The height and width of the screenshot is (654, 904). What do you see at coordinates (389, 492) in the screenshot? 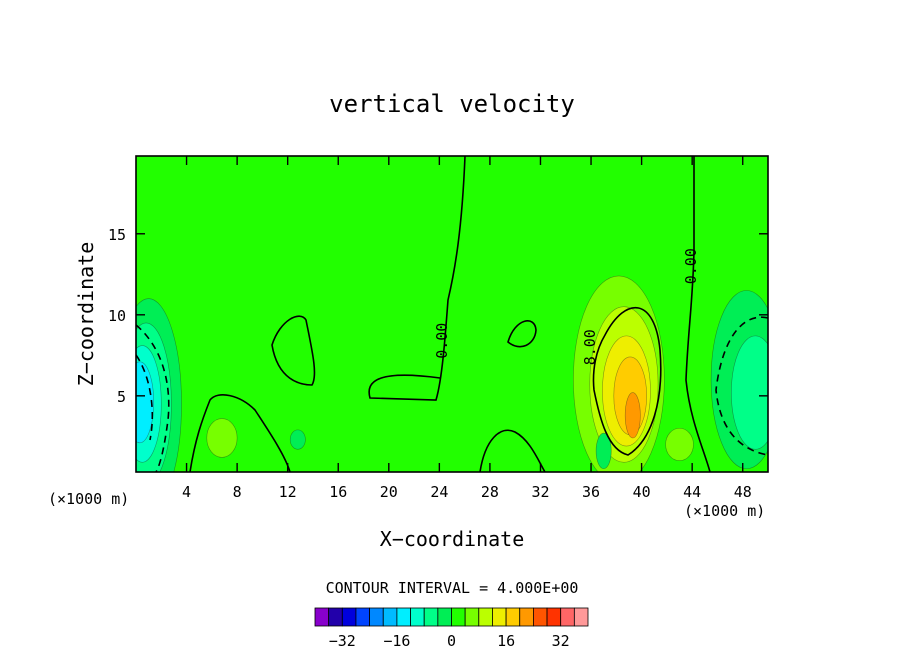
I see `x-tick-label: 20` at bounding box center [389, 492].